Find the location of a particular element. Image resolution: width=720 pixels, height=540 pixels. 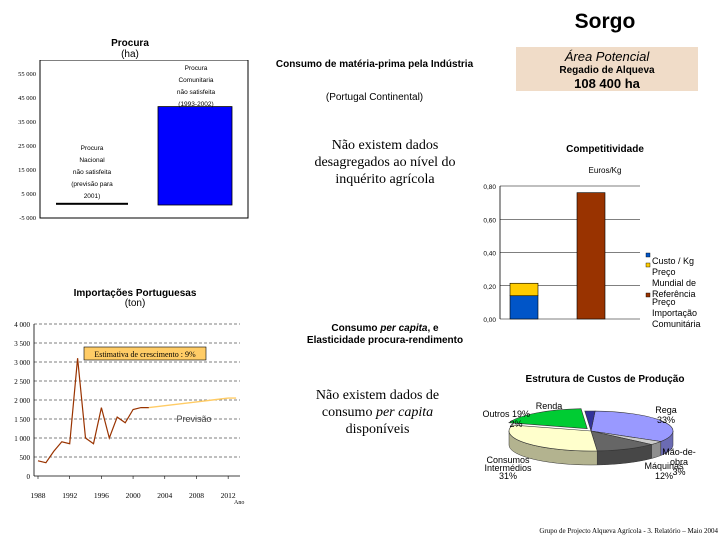

consumo-capita-note-prefix: consumo is located at coordinates (348, 412).